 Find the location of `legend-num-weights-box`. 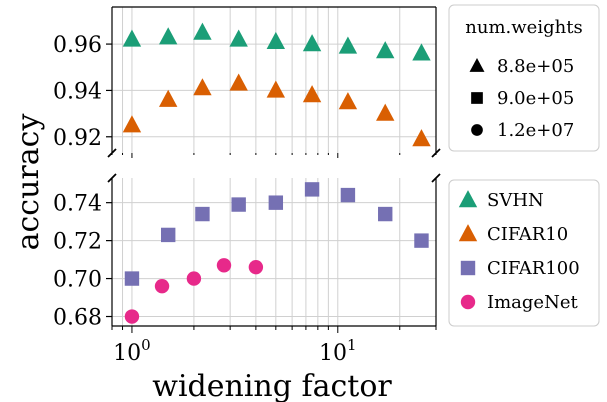

legend-num-weights-box is located at coordinates (524, 78).